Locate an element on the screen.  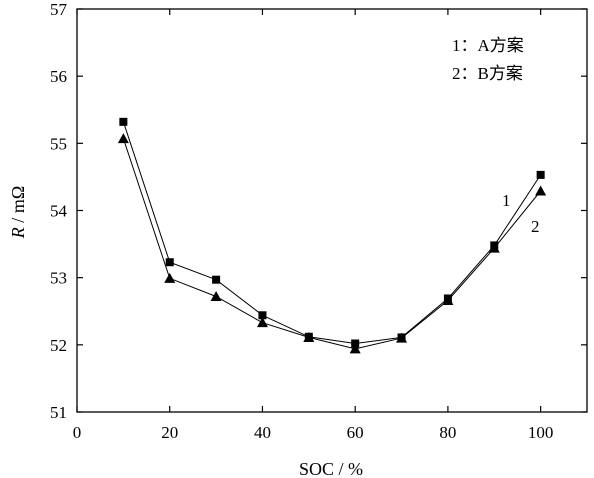
y-tick-label: 56 is located at coordinates (58, 76).